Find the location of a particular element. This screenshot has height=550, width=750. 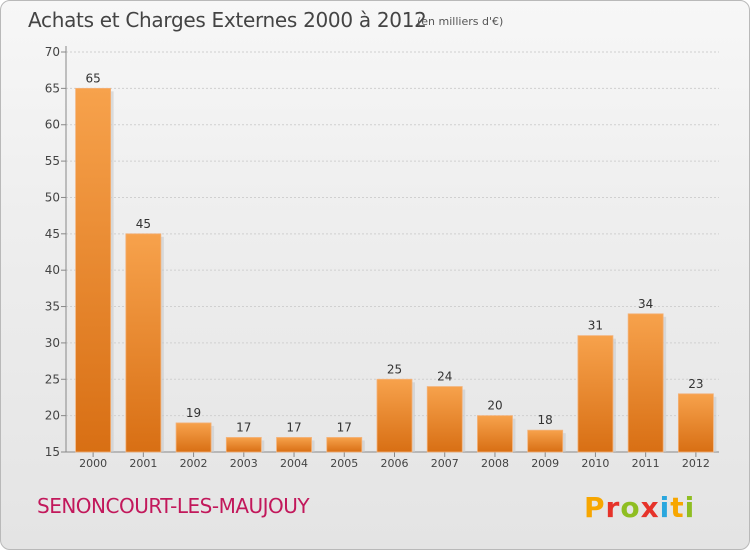

data-label: 24 is located at coordinates (444, 377).